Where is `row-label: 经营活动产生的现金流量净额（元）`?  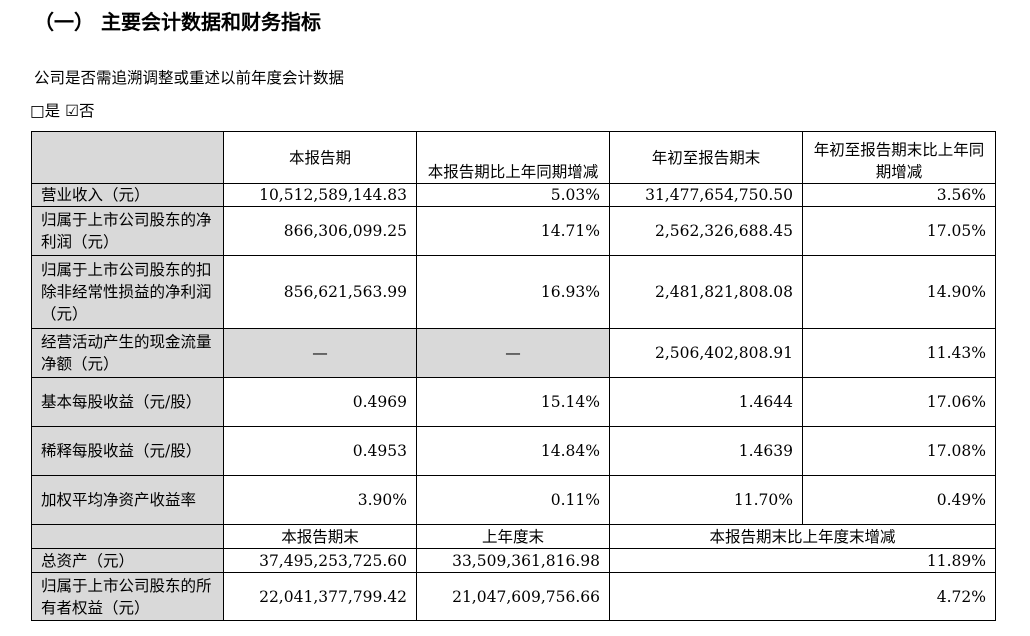 row-label: 经营活动产生的现金流量净额（元） is located at coordinates (127, 353).